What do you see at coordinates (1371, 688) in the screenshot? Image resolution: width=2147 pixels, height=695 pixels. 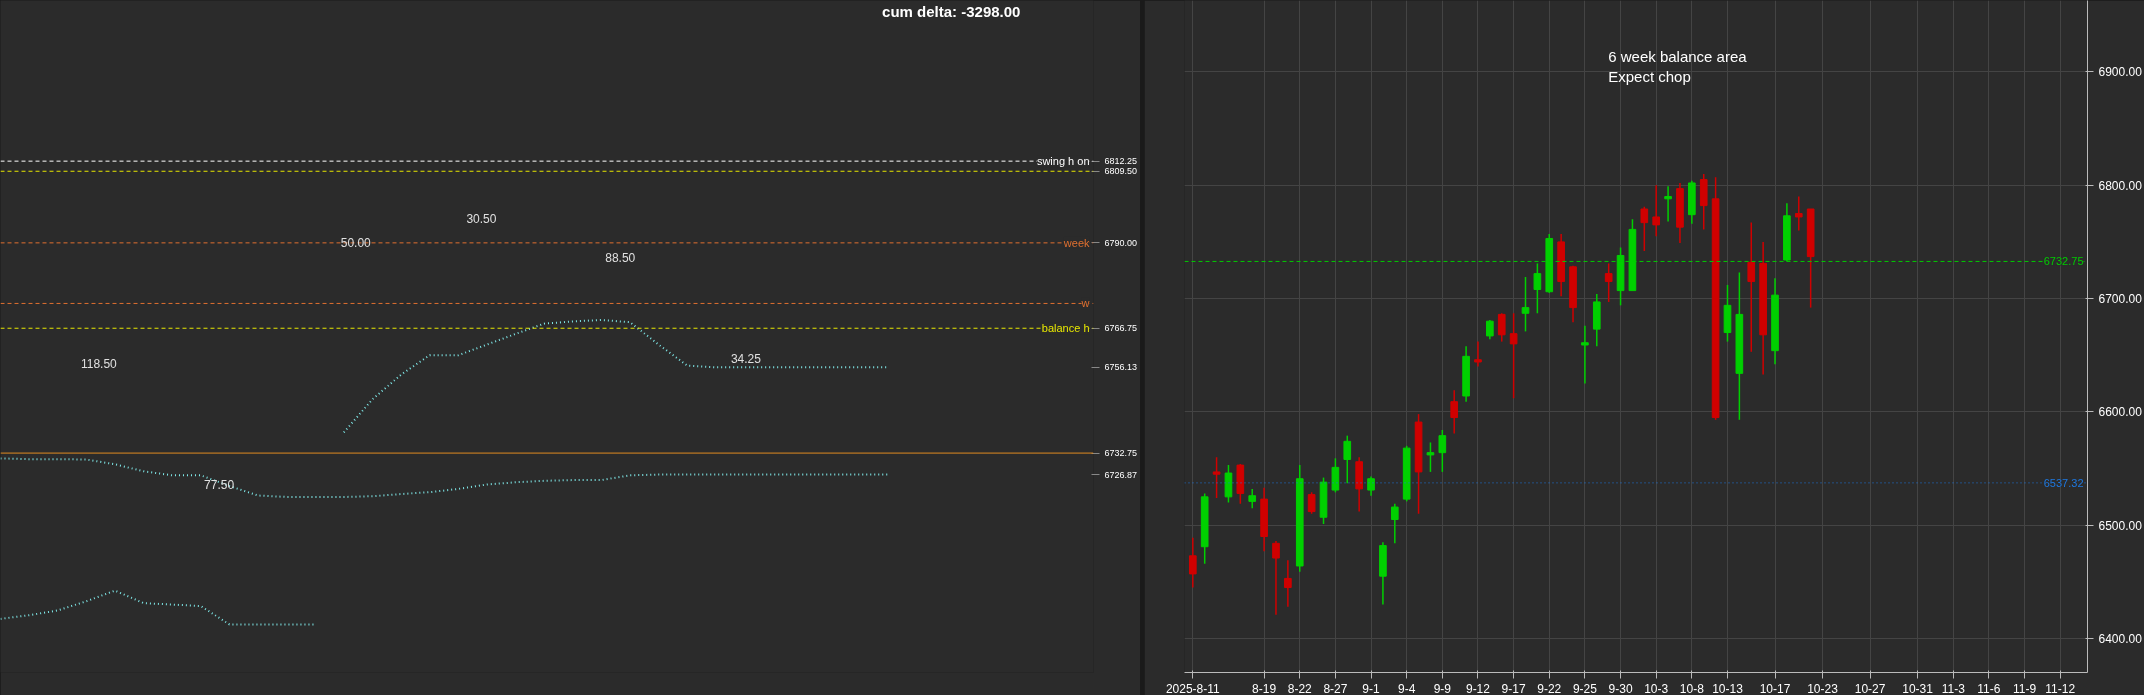 I see `x-tick-label: 9-1` at bounding box center [1371, 688].